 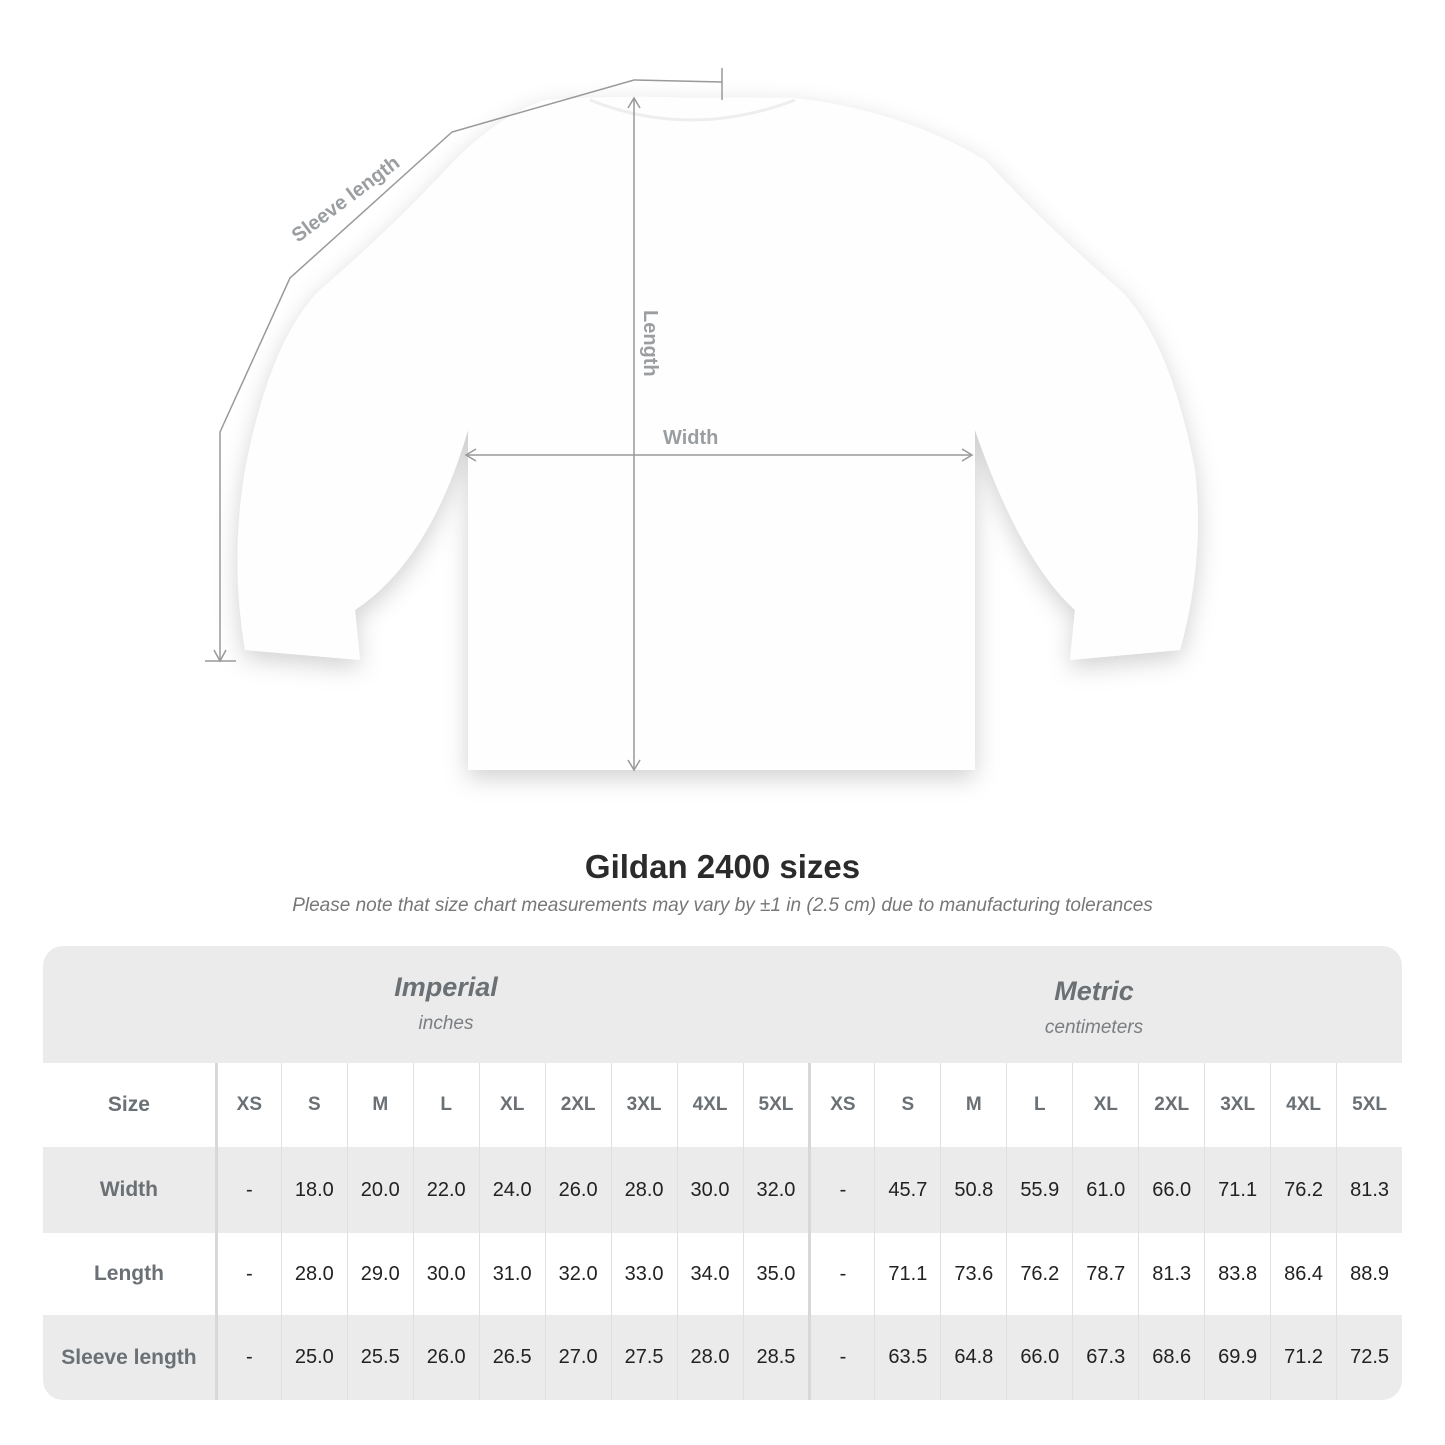 I want to click on value-cell-imperial: 31.0, so click(x=511, y=1274).